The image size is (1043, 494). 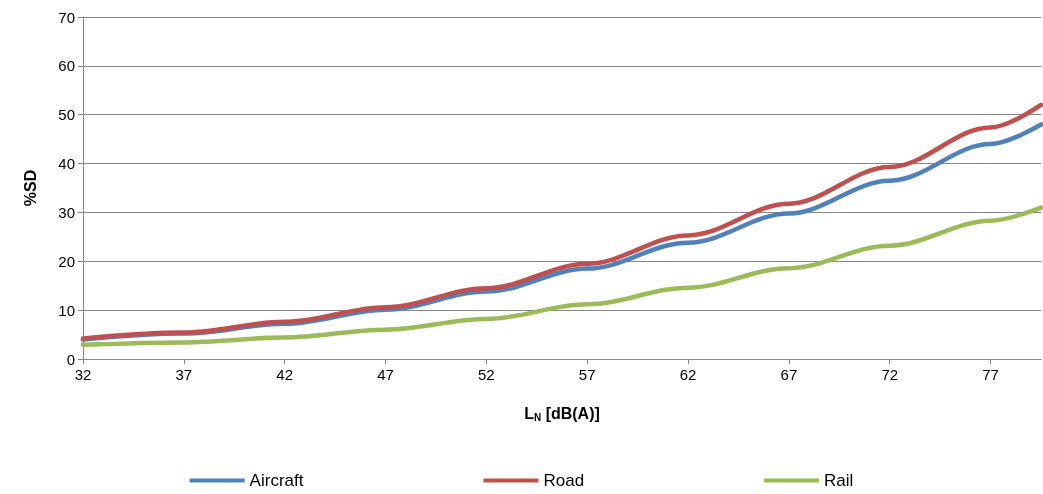 I want to click on legend-label: Rail, so click(x=839, y=480).